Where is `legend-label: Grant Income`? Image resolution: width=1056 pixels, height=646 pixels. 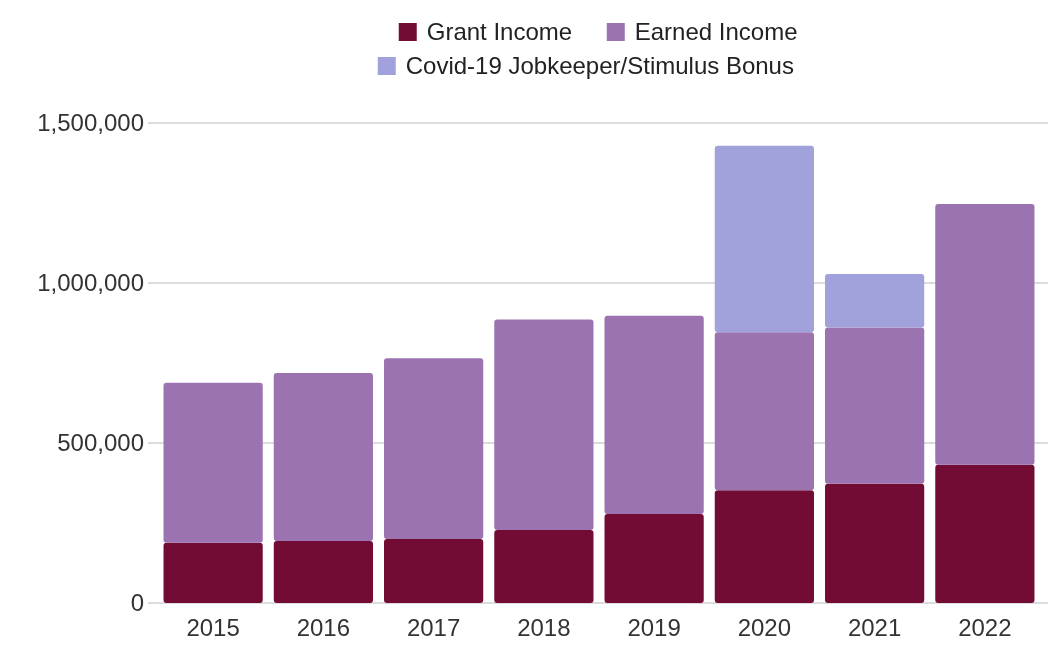
legend-label: Grant Income is located at coordinates (499, 32).